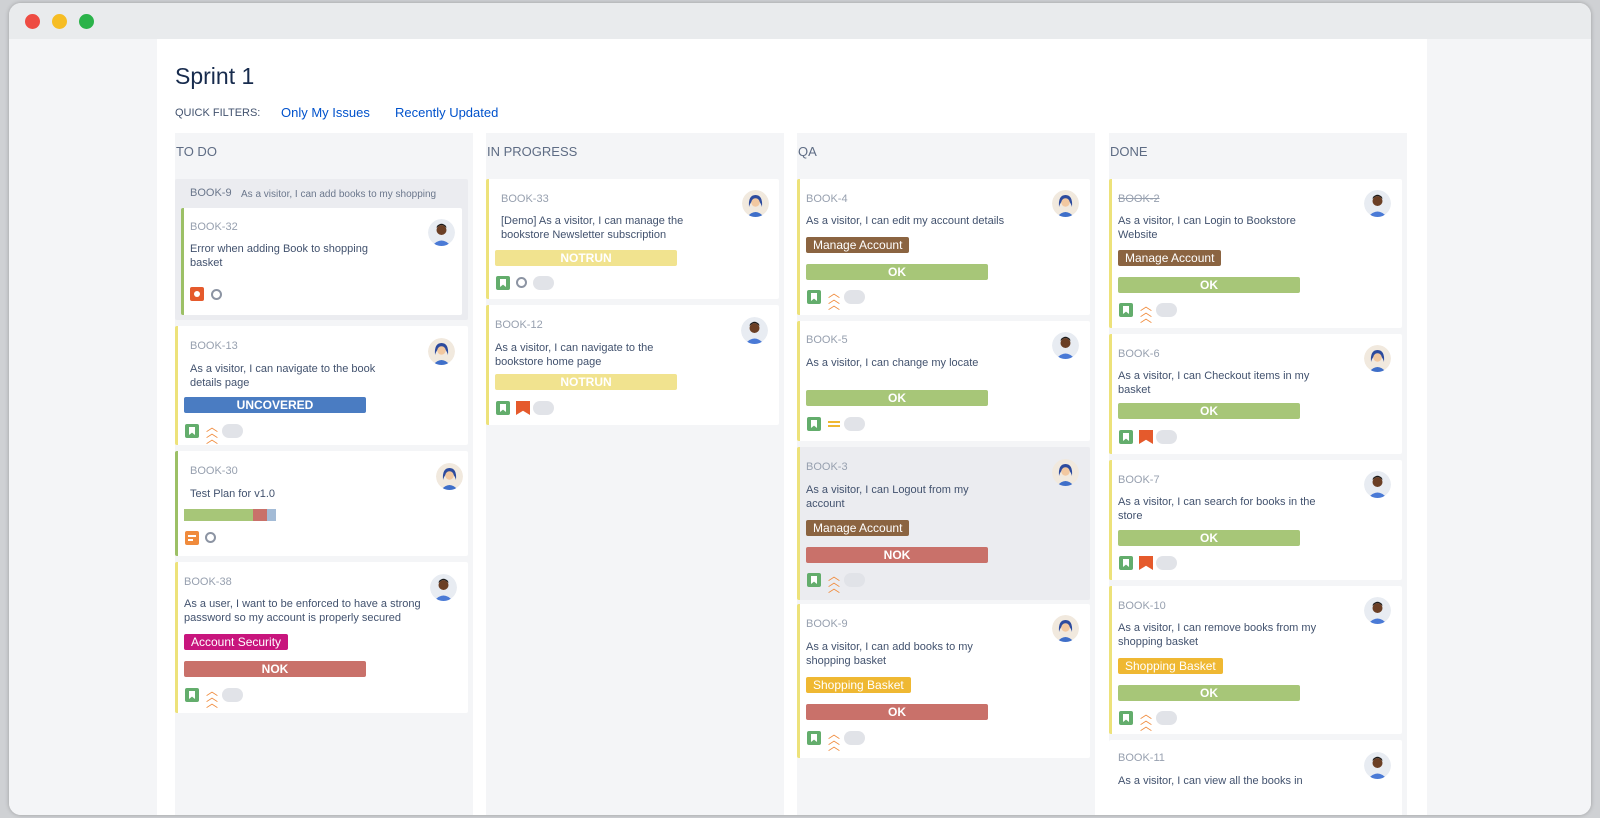  What do you see at coordinates (325, 112) in the screenshot?
I see `filter-only-my-issues: Only My Issues` at bounding box center [325, 112].